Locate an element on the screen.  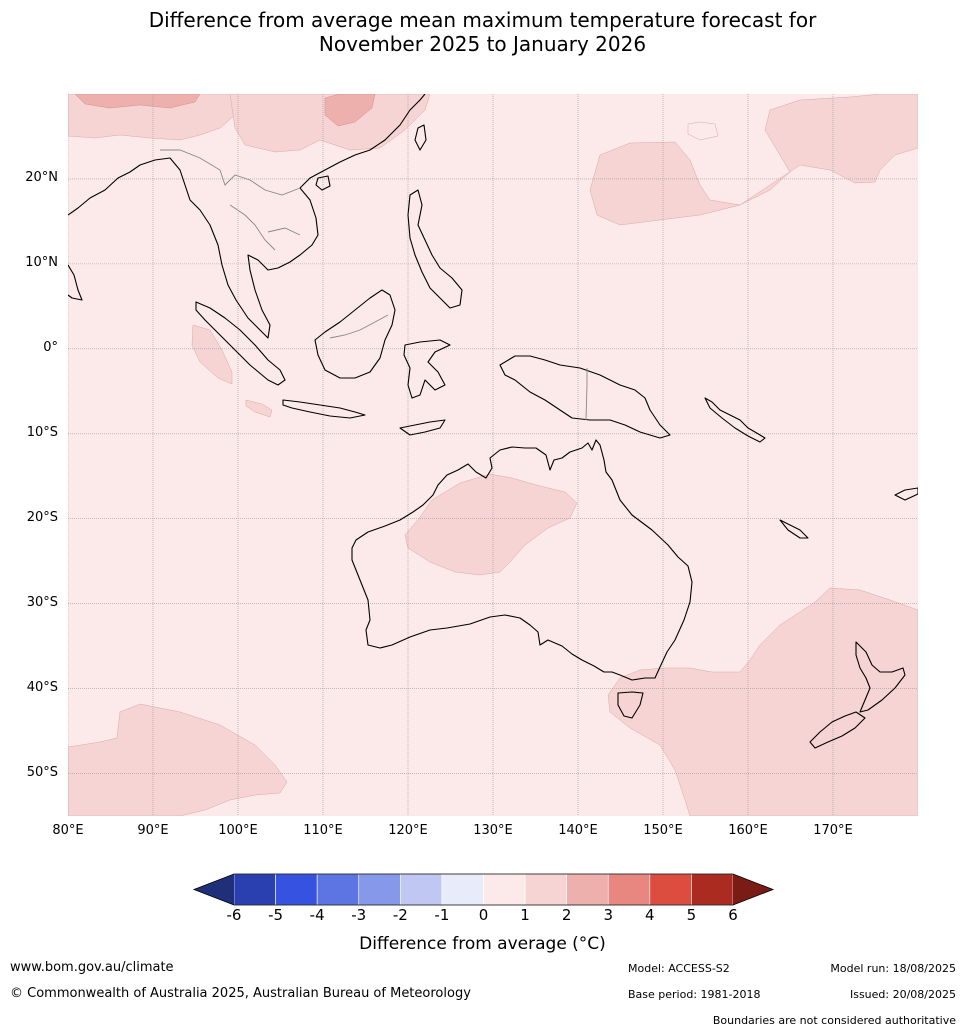
model-text: Model: ACCESS-S2 is located at coordinates (679, 968).